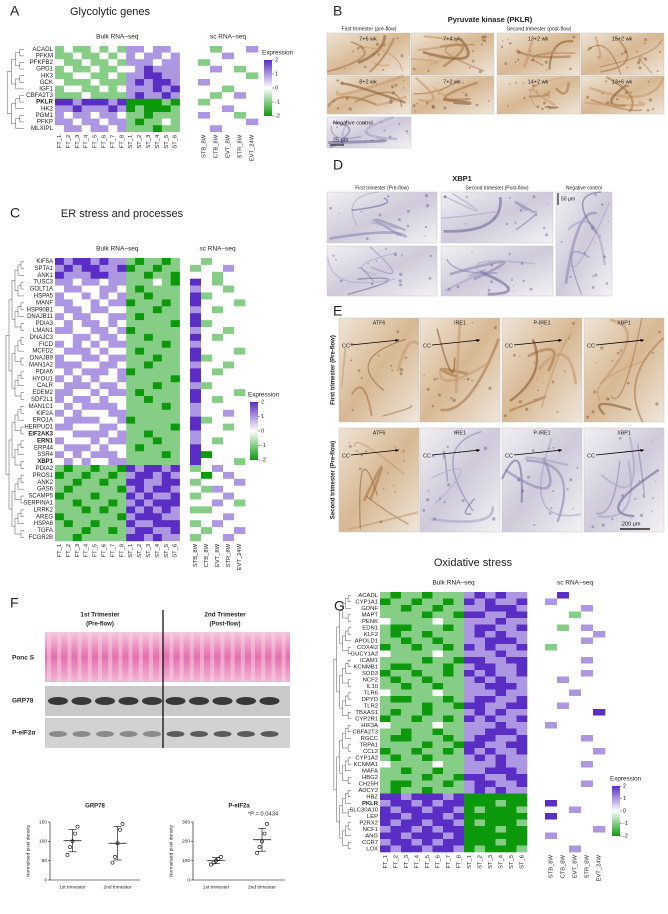 Image resolution: width=668 pixels, height=914 pixels. What do you see at coordinates (69, 551) in the screenshot?
I see `column-label: FT_2` at bounding box center [69, 551].